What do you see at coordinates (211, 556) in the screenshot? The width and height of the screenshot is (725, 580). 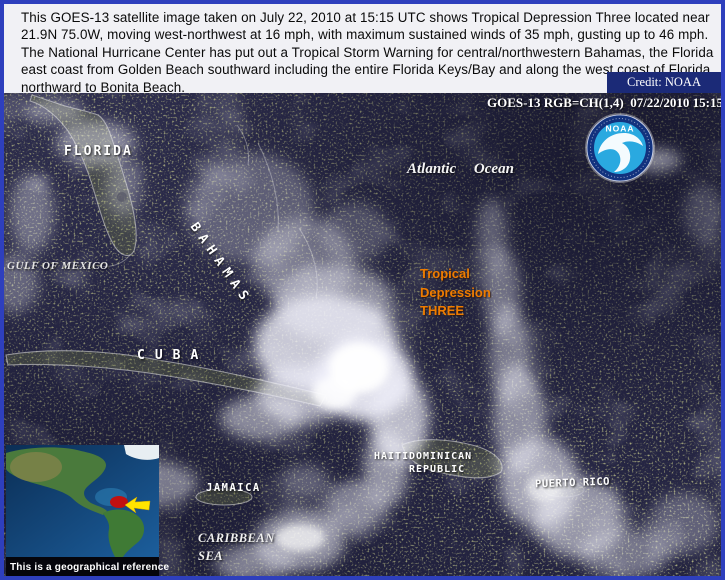 I see `label-caribbean-sea: SEA` at bounding box center [211, 556].